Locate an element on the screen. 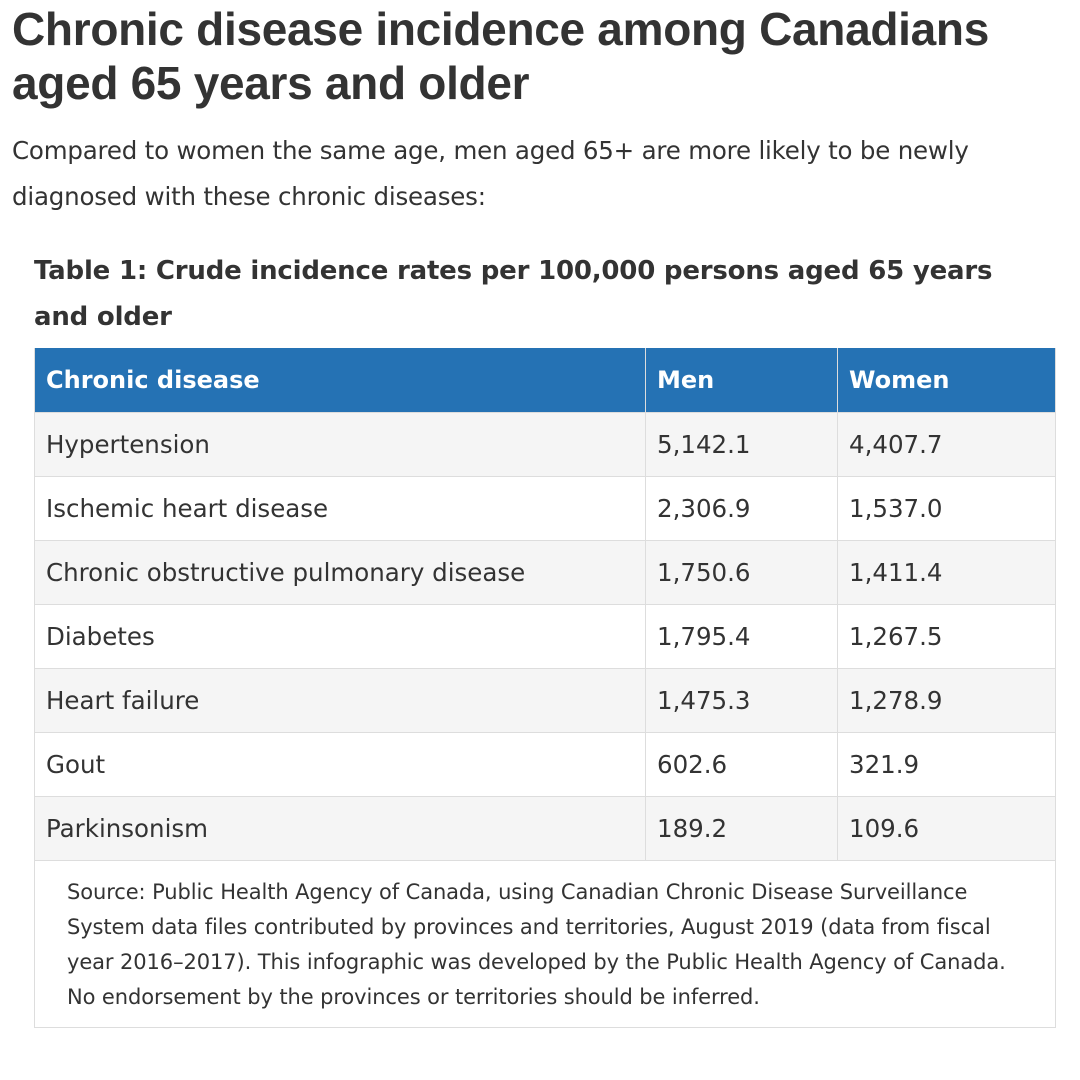 The image size is (1080, 1080). men-rate-cell: 602.6 is located at coordinates (741, 764).